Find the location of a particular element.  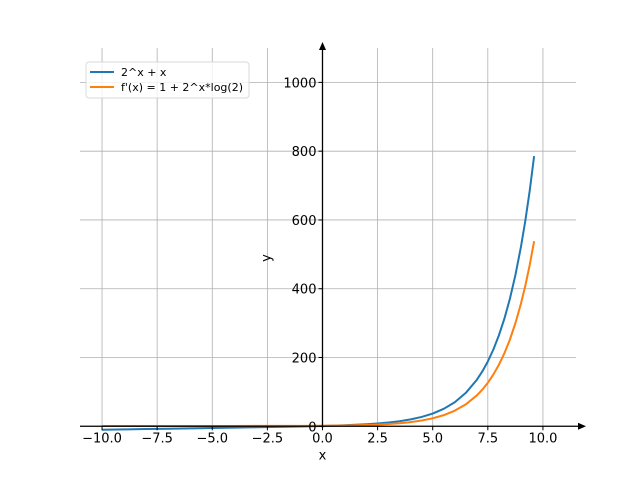

x-tick-label: 2.5 is located at coordinates (377, 438).